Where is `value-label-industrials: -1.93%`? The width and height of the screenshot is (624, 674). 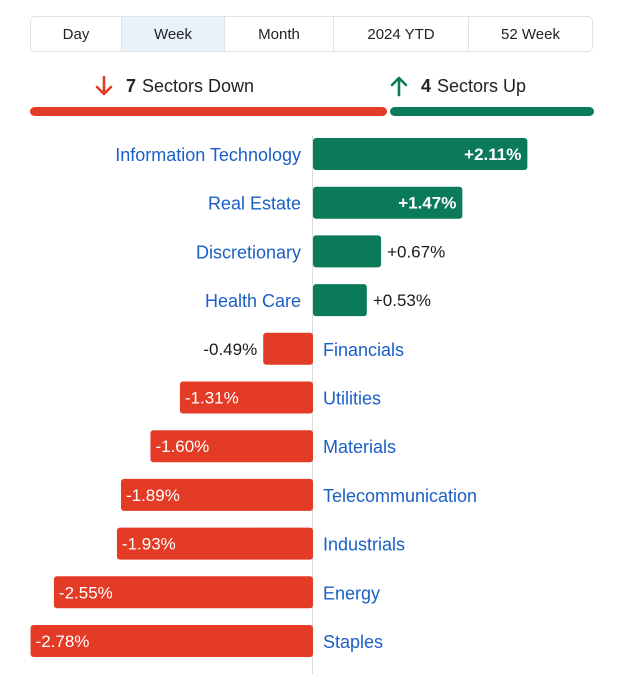
value-label-industrials: -1.93% is located at coordinates (149, 544).